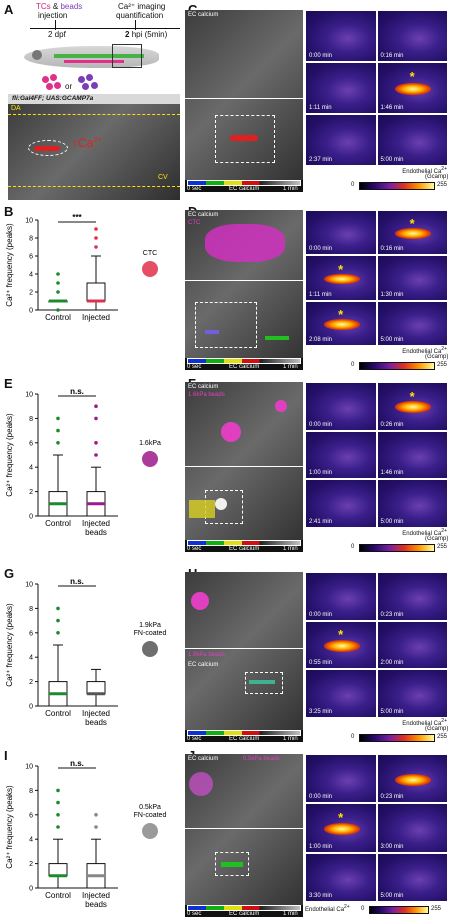 This screenshot has height=919, width=452. Describe the element at coordinates (392, 424) in the screenshot. I see `timepoint-label: 0:26 min` at that location.